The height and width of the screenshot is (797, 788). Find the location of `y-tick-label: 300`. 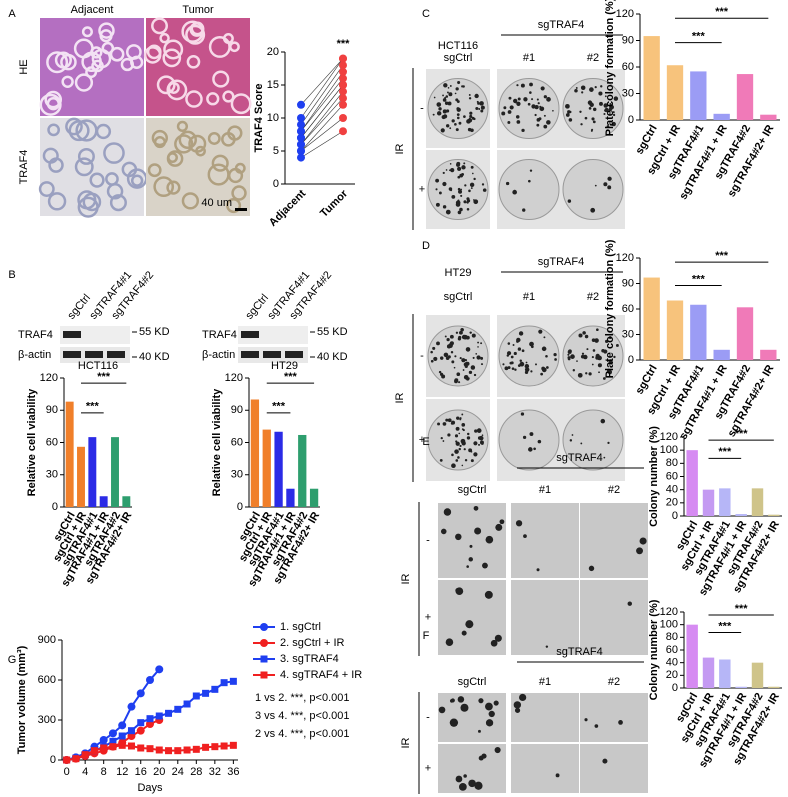

y-tick-label: 300 is located at coordinates (47, 720).